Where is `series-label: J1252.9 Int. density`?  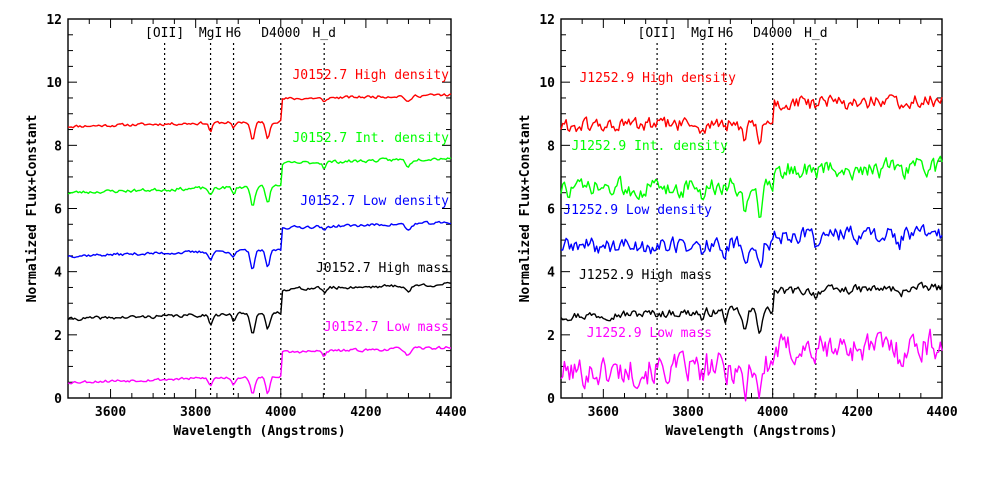
series-label: J1252.9 Int. density is located at coordinates (649, 146).